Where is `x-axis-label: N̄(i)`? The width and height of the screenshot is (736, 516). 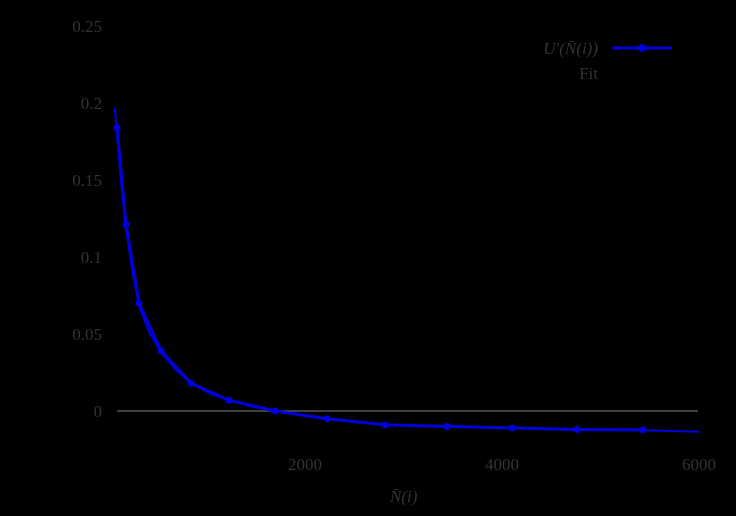
x-axis-label: N̄(i) is located at coordinates (403, 496).